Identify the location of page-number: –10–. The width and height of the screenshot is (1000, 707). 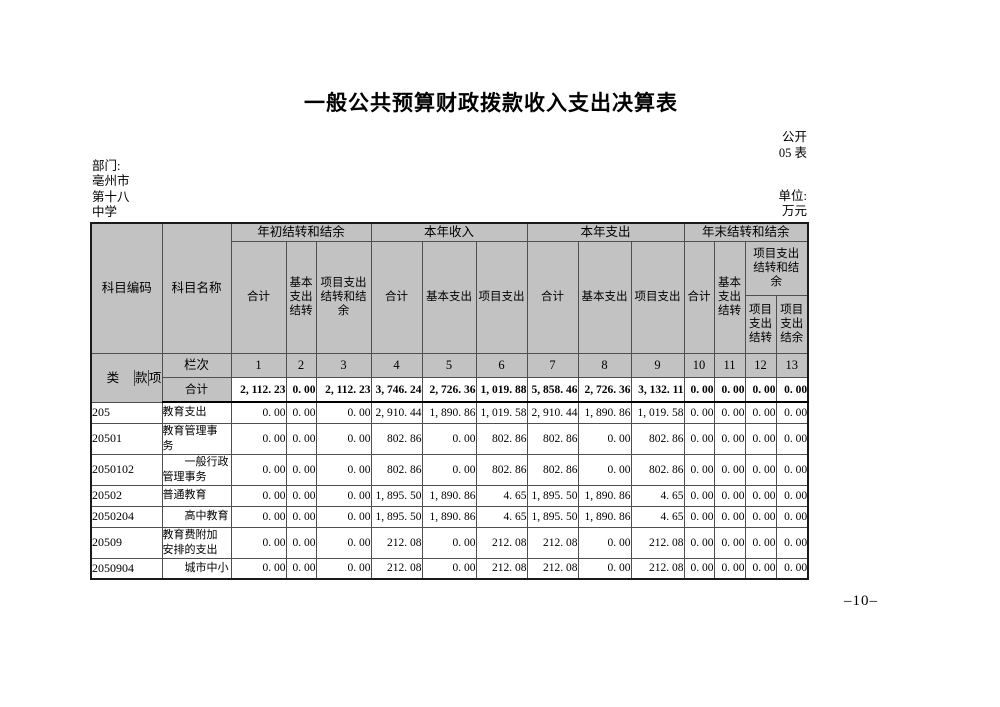
(861, 601).